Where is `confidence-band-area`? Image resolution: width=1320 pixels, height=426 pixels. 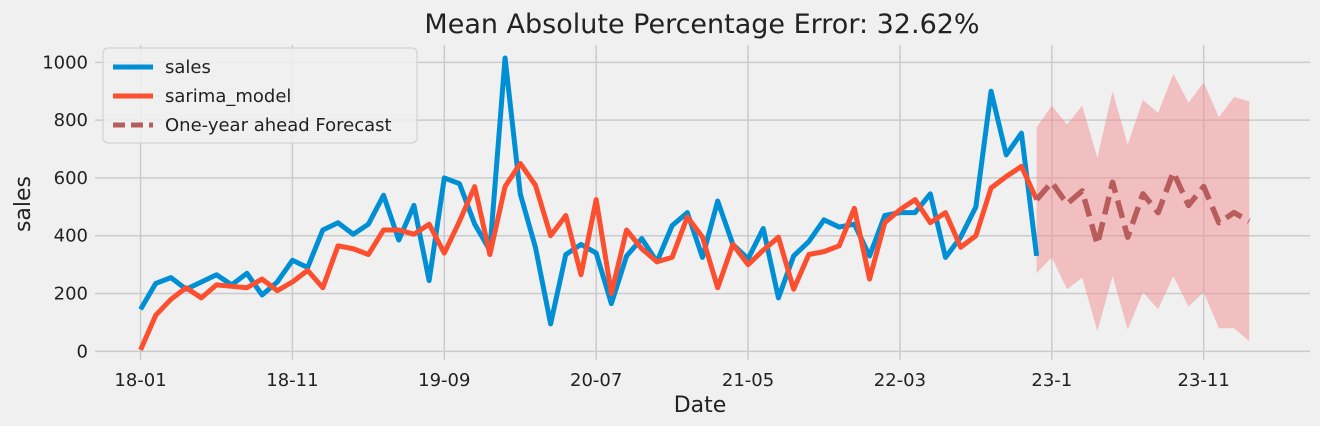 confidence-band-area is located at coordinates (1143, 207).